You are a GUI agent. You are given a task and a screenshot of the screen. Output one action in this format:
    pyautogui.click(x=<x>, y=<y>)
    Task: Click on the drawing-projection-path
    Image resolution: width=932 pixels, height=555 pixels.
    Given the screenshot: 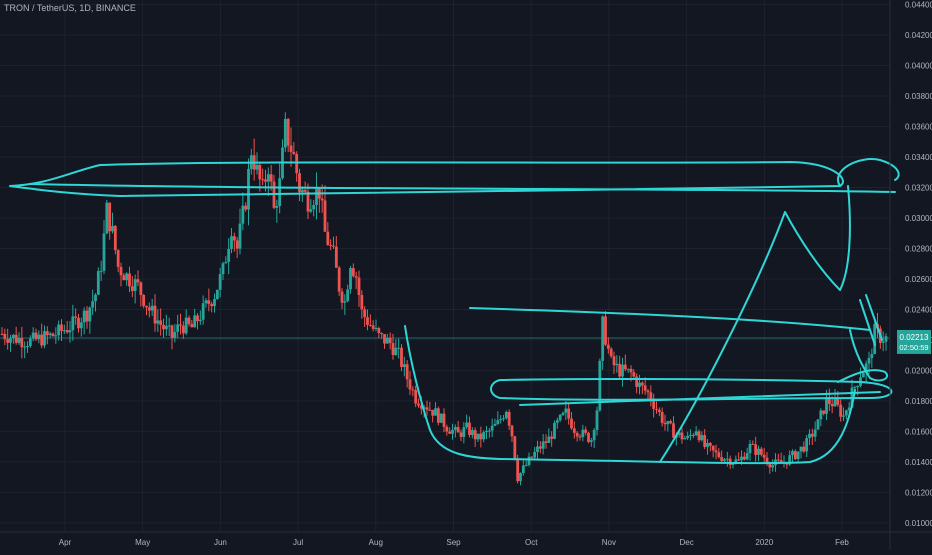 What is the action you would take?
    pyautogui.click(x=755, y=324)
    